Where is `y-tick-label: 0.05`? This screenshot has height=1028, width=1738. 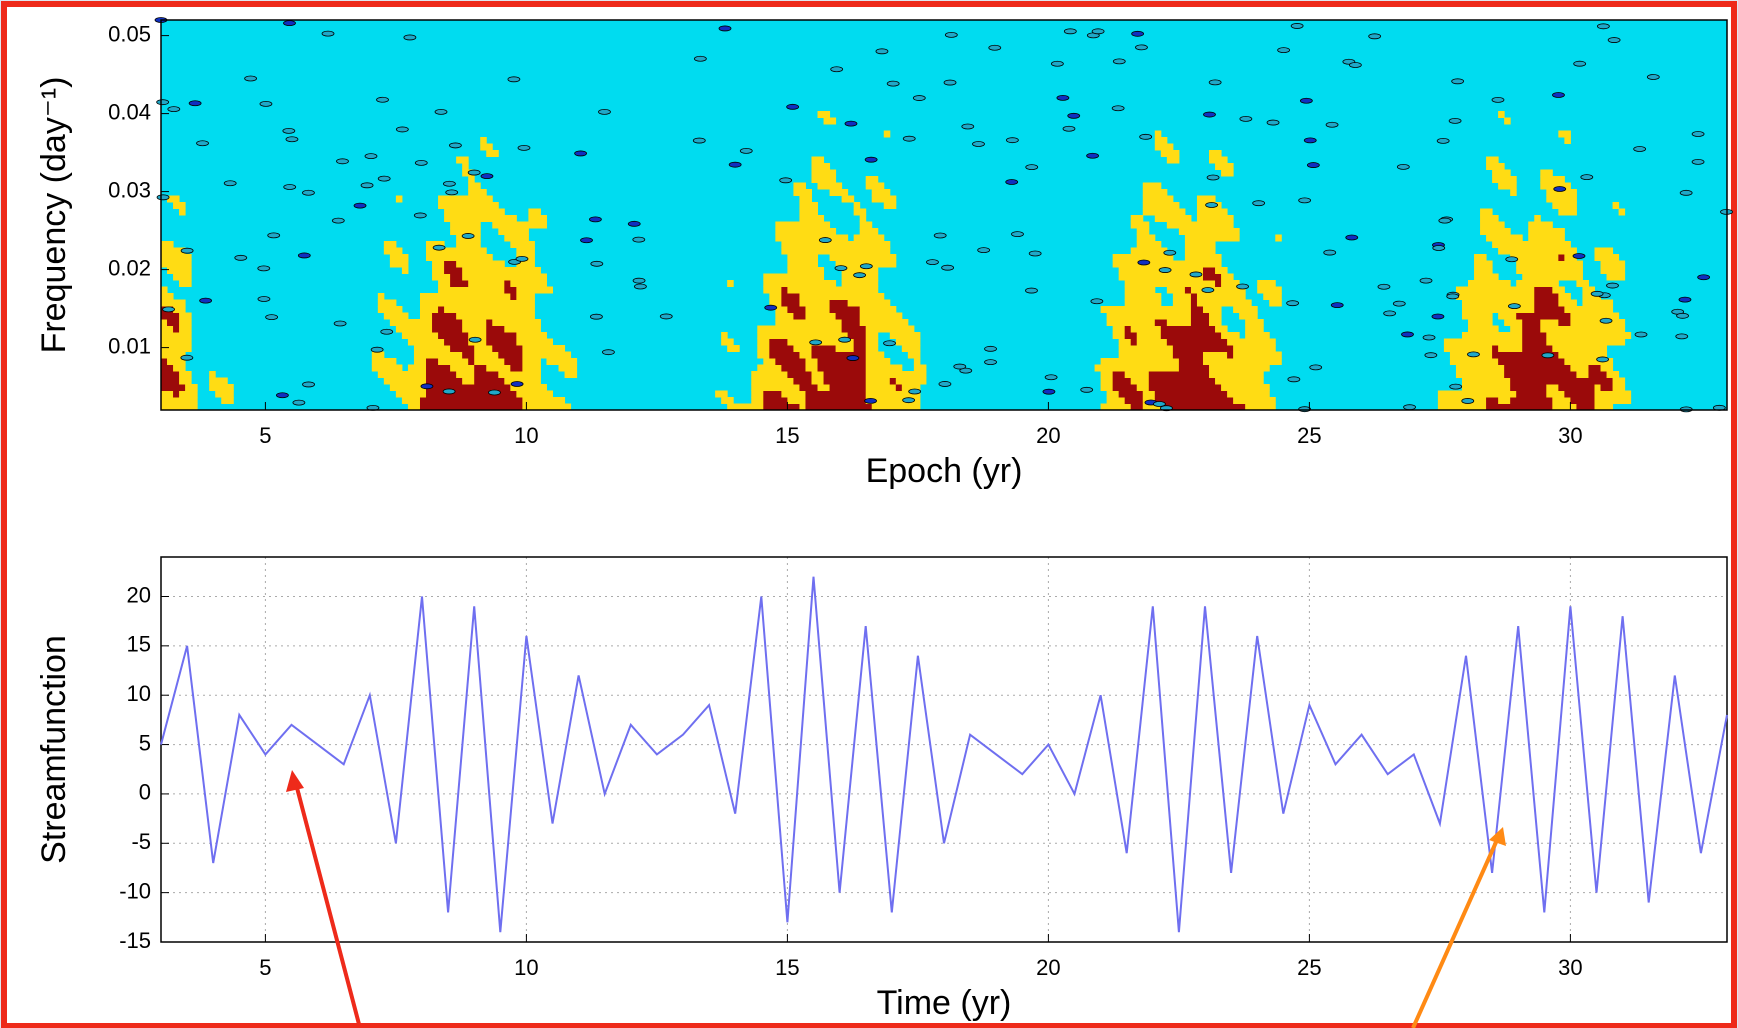
y-tick-label: 0.05 is located at coordinates (129, 33).